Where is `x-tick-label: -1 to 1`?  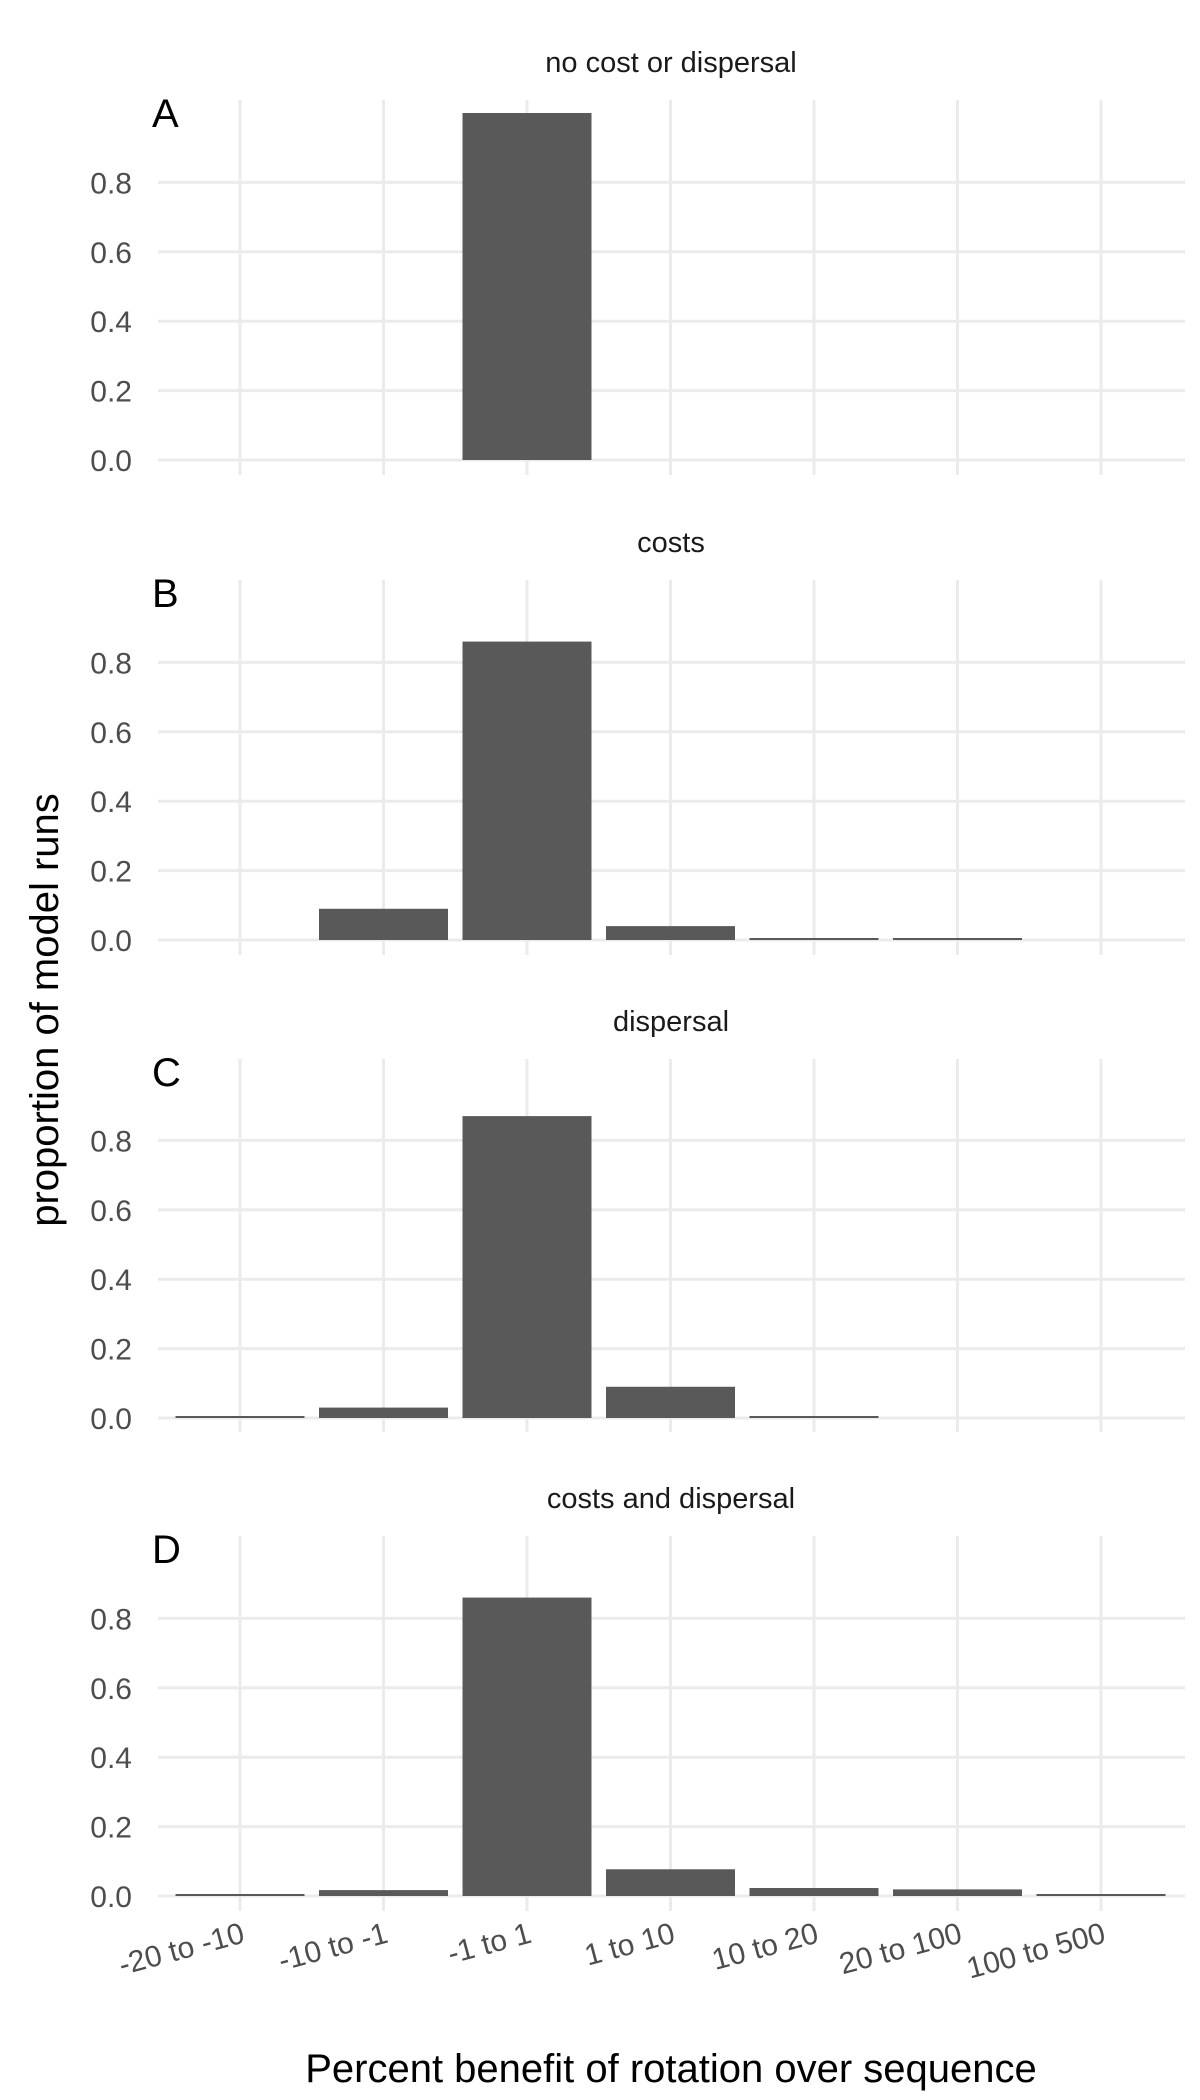 x-tick-label: -1 to 1 is located at coordinates (489, 1944).